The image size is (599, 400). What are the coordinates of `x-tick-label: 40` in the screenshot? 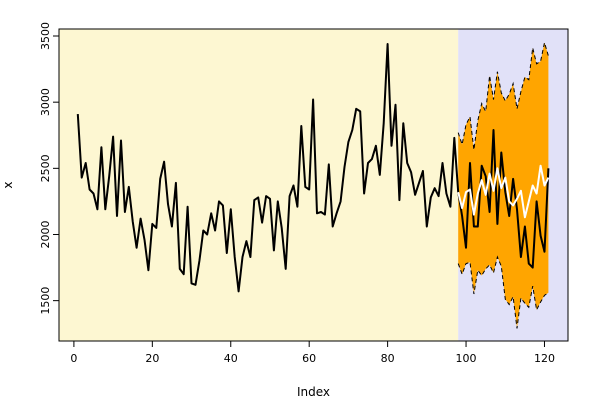 It's located at (231, 358).